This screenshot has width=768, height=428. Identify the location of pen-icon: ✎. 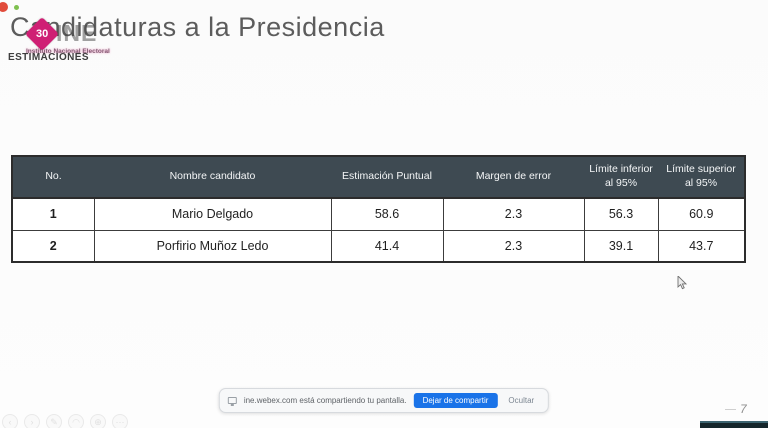
(54, 421).